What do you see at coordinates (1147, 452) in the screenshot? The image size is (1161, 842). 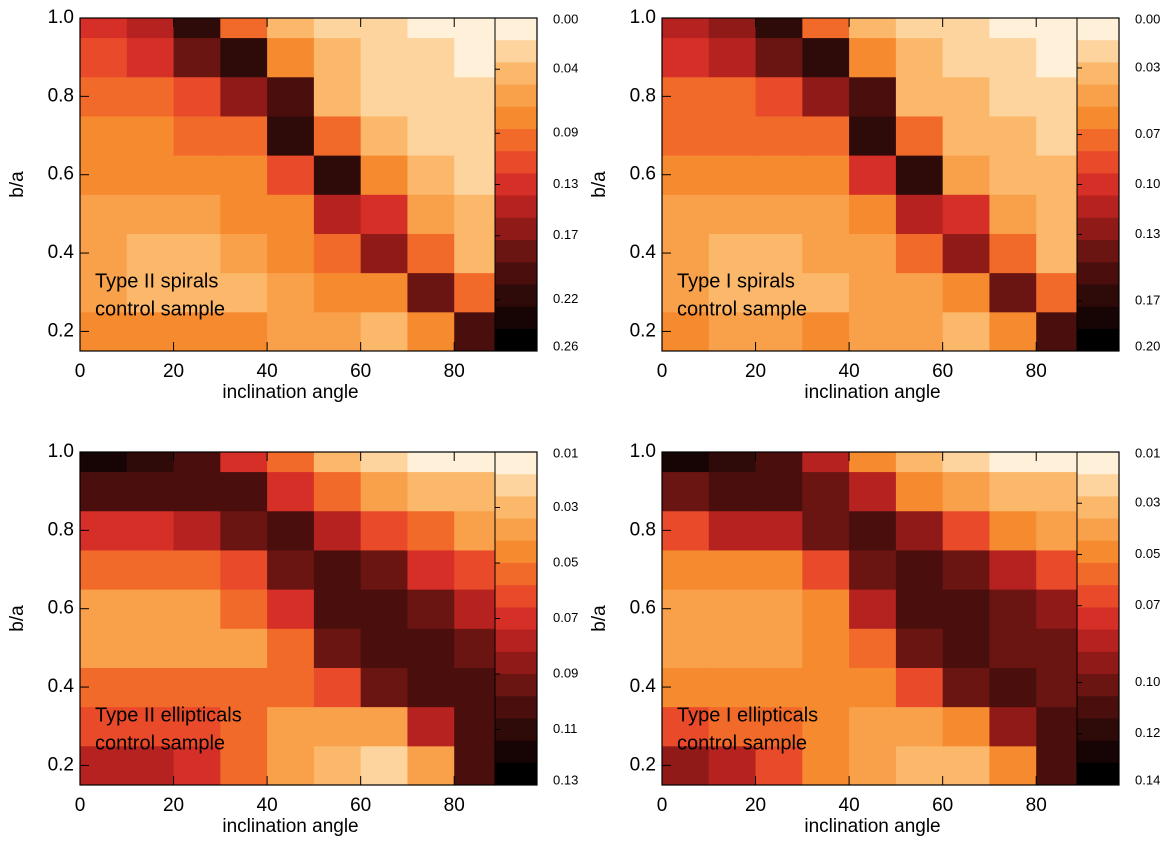 I see `colorbar-tick-label: 0.01` at bounding box center [1147, 452].